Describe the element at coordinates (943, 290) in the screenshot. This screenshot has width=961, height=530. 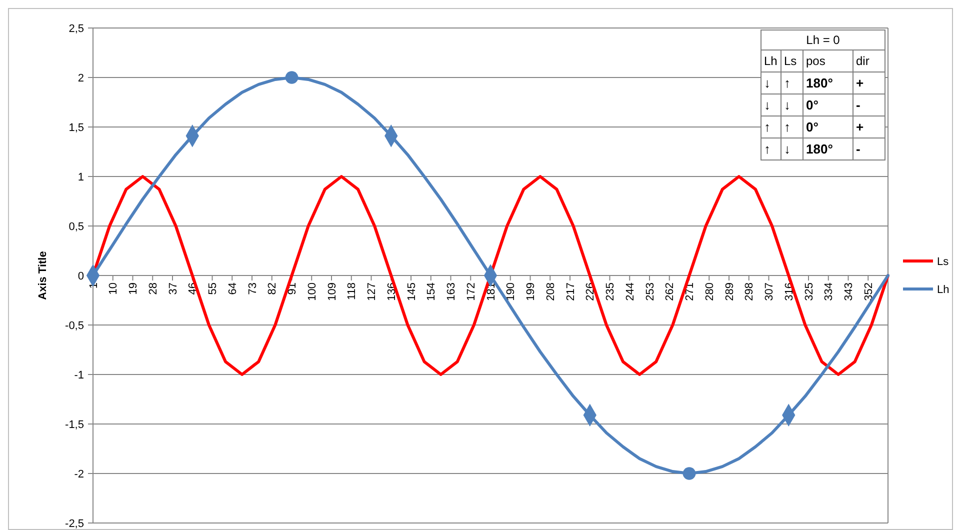
I see `legend-label: Lh` at that location.